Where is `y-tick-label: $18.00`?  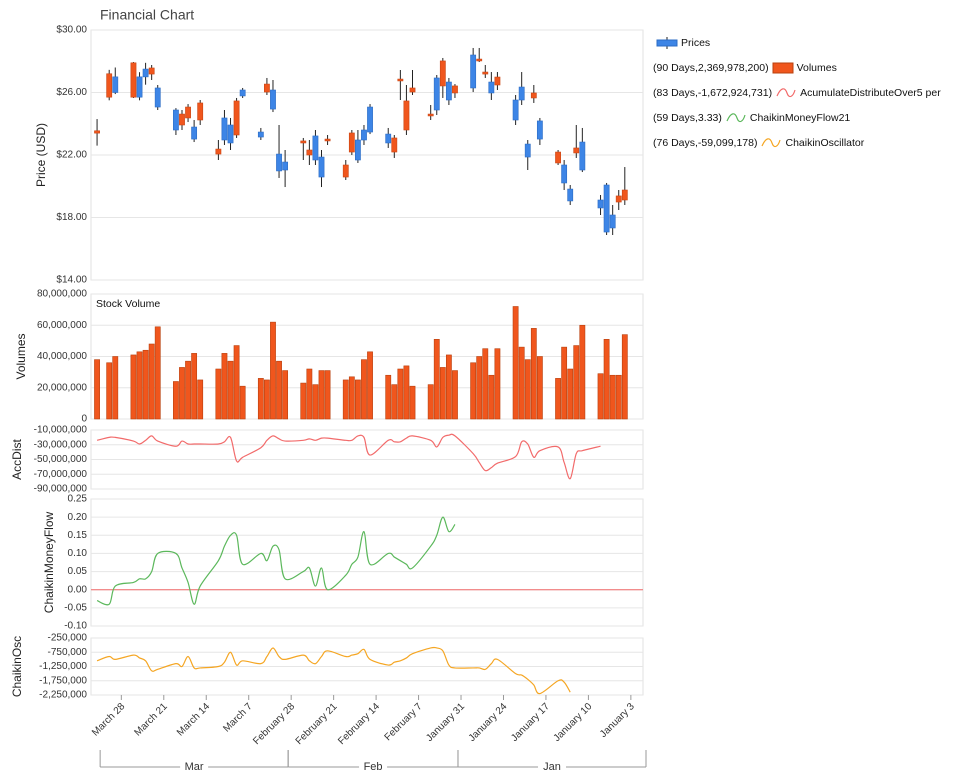 y-tick-label: $18.00 is located at coordinates (71, 217).